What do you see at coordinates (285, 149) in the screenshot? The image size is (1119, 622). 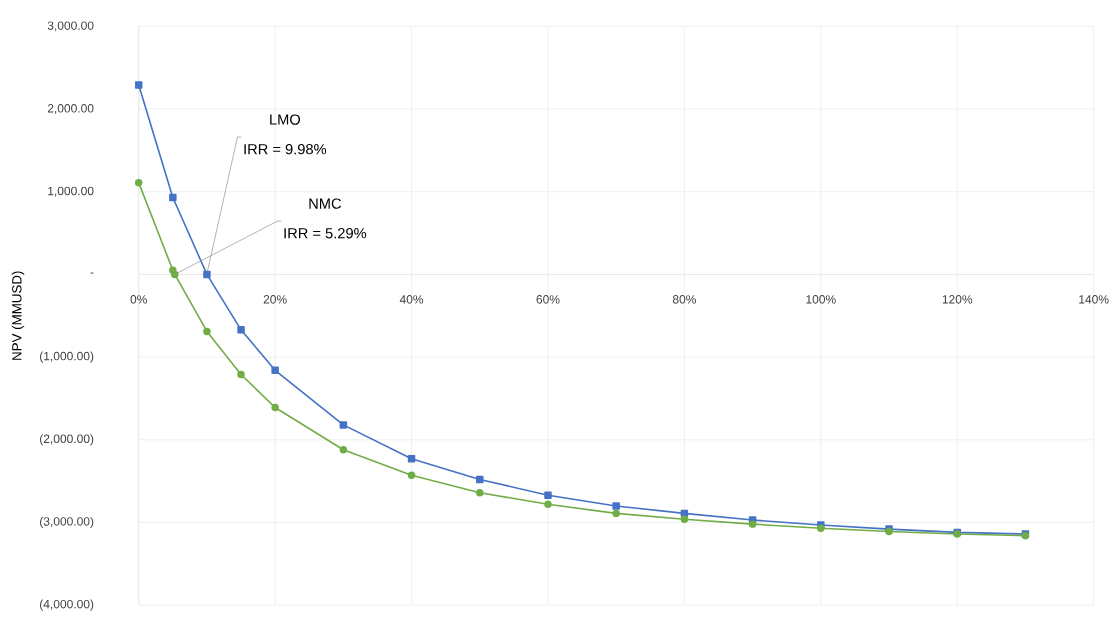 I see `annotation: IRR = 9.98%` at bounding box center [285, 149].